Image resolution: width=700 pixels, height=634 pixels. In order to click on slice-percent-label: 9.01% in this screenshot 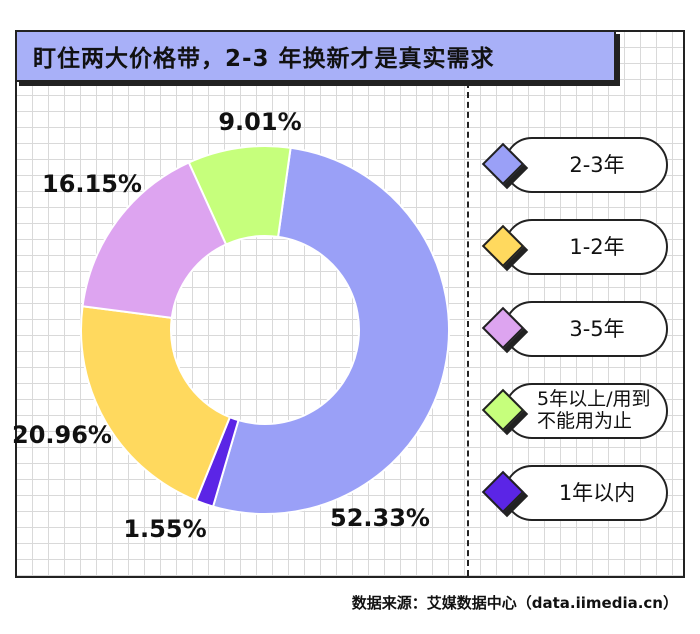, I will do `click(259, 122)`.